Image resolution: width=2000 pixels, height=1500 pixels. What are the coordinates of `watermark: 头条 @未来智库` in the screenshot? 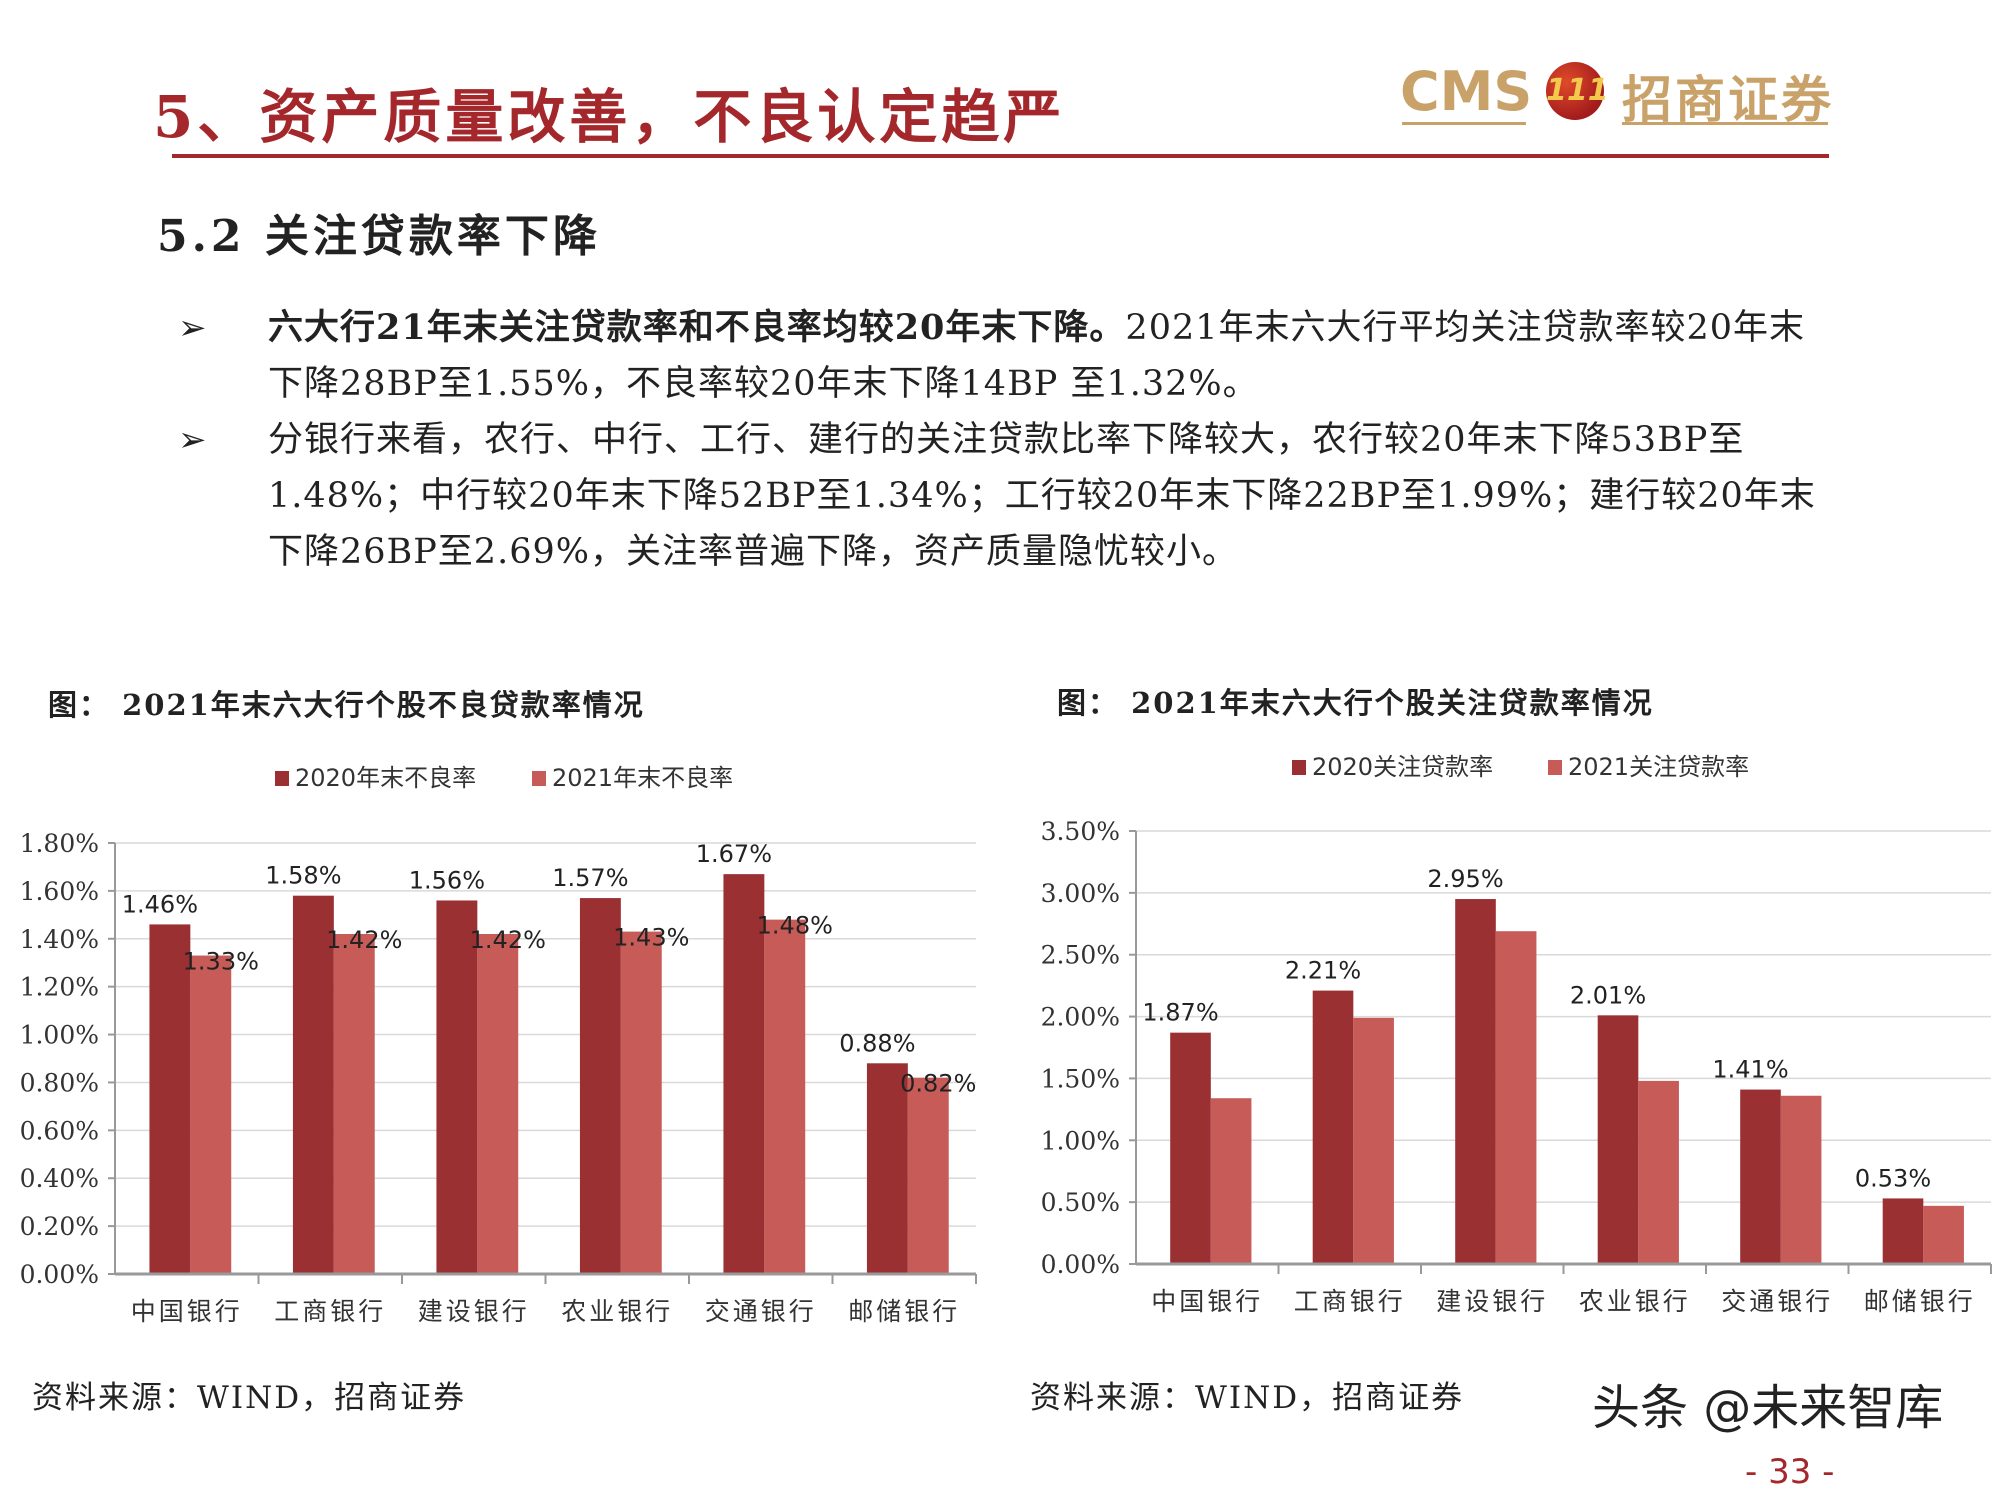 It's located at (1768, 1408).